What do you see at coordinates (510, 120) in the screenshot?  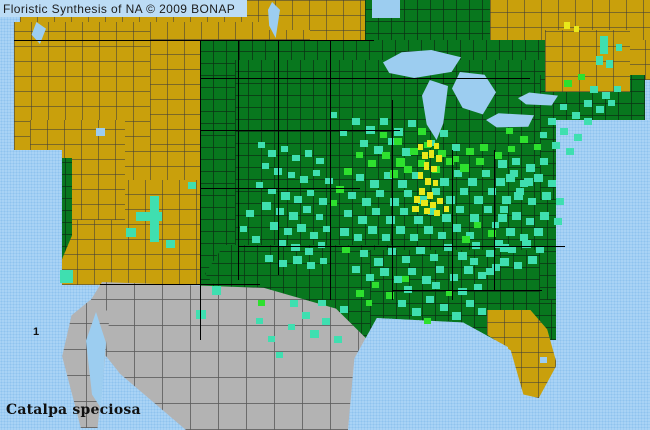 I see `lake-erie` at bounding box center [510, 120].